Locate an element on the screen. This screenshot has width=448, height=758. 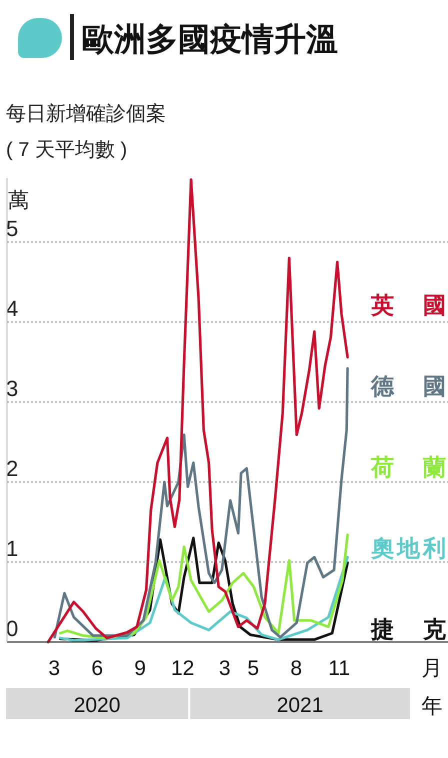
x-tick-label: 11 is located at coordinates (339, 668).